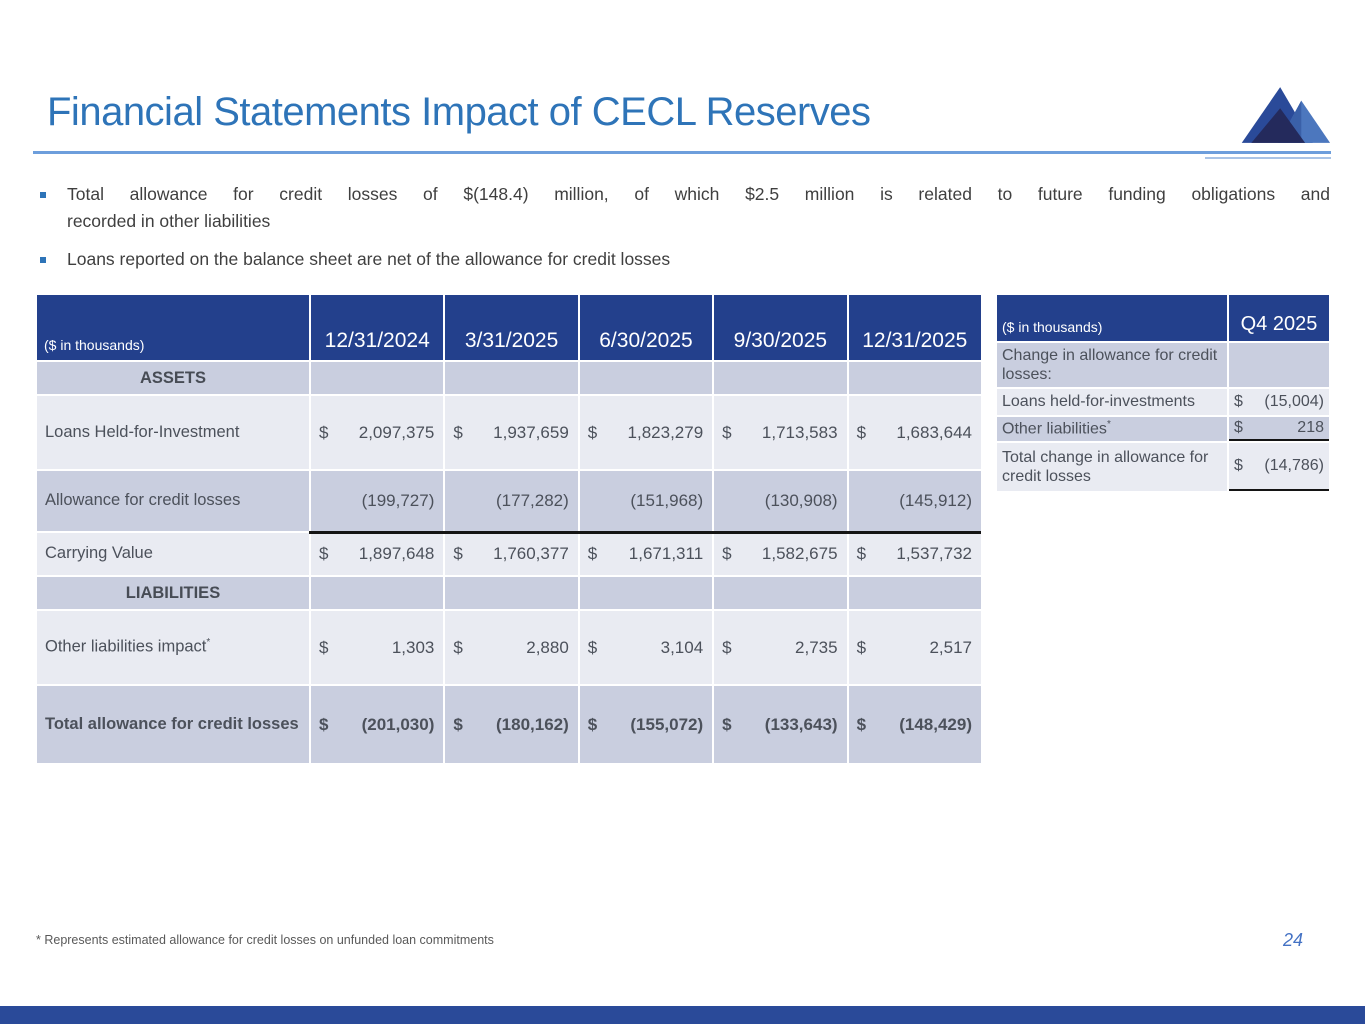 The height and width of the screenshot is (1024, 1365). Describe the element at coordinates (1112, 429) in the screenshot. I see `row-label: Other liabilities*` at that location.